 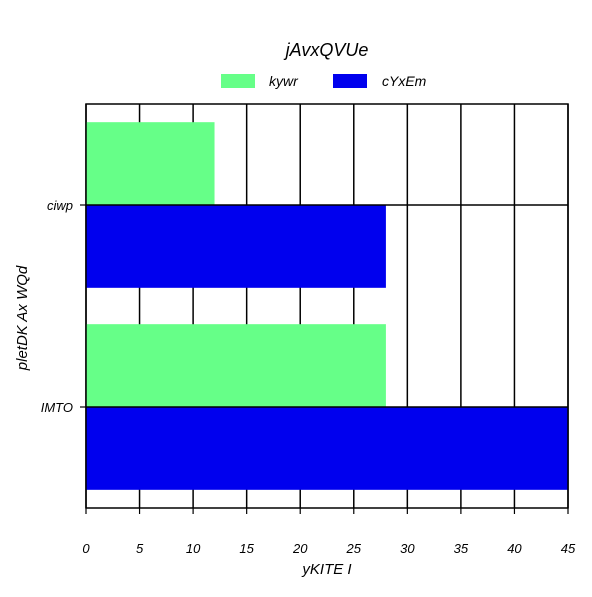 What do you see at coordinates (329, 532) in the screenshot?
I see `x-axis-ticks: 0 5 10 15 20 25 30 35 40 45` at bounding box center [329, 532].